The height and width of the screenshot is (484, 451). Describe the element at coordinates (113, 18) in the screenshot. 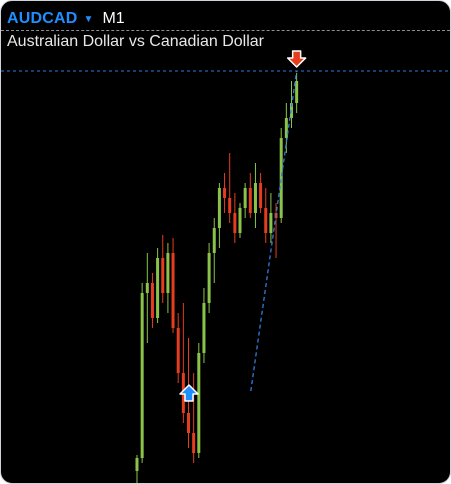

I see `timeframe-label: M1` at that location.